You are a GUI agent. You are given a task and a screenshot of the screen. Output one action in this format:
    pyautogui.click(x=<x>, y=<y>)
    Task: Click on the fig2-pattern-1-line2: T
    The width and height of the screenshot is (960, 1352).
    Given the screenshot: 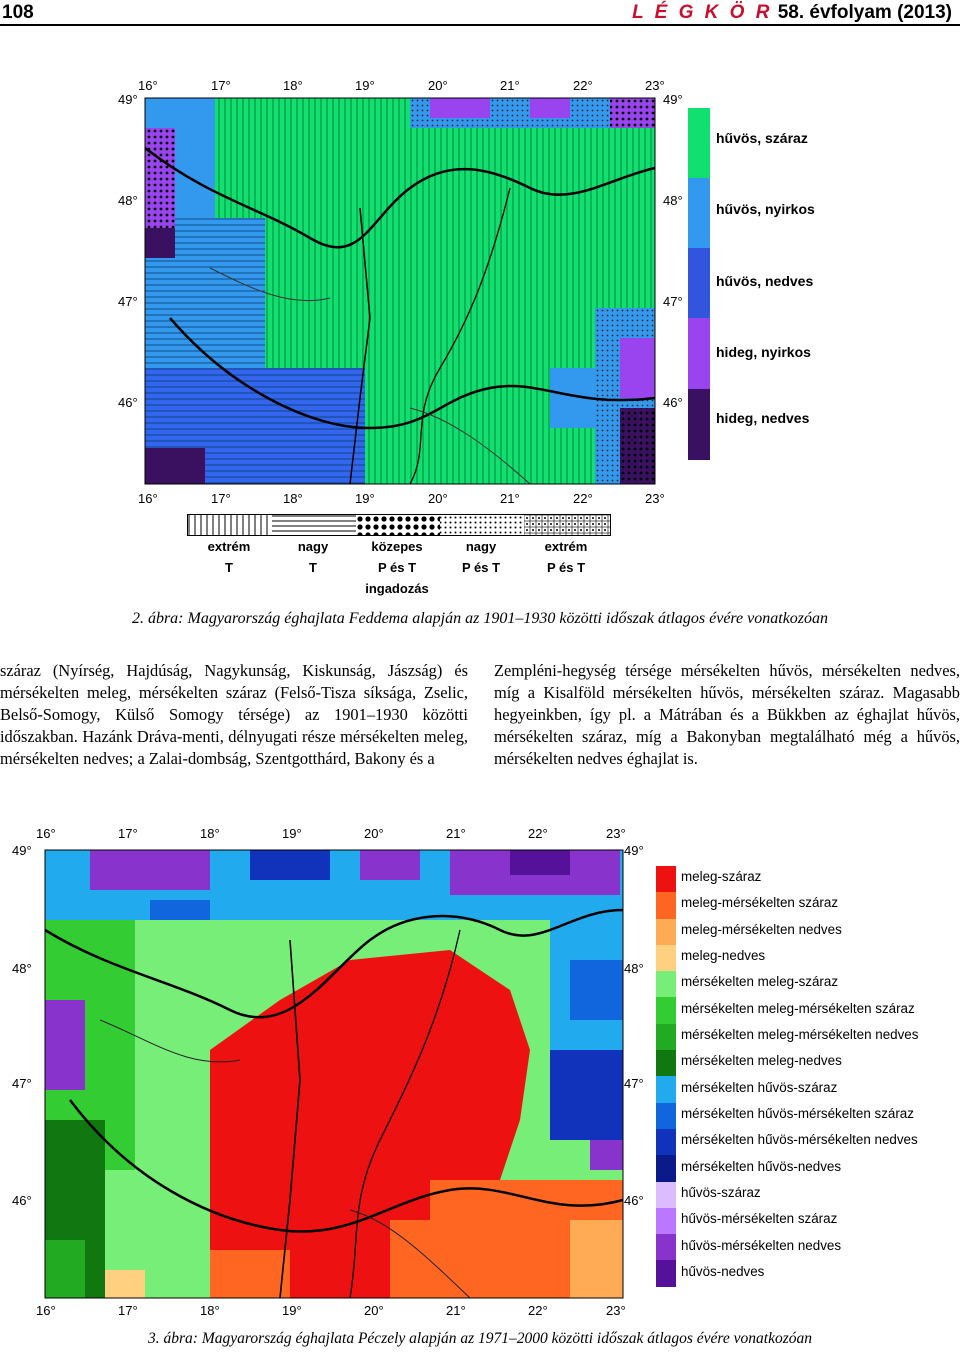 What is the action you would take?
    pyautogui.click(x=229, y=567)
    